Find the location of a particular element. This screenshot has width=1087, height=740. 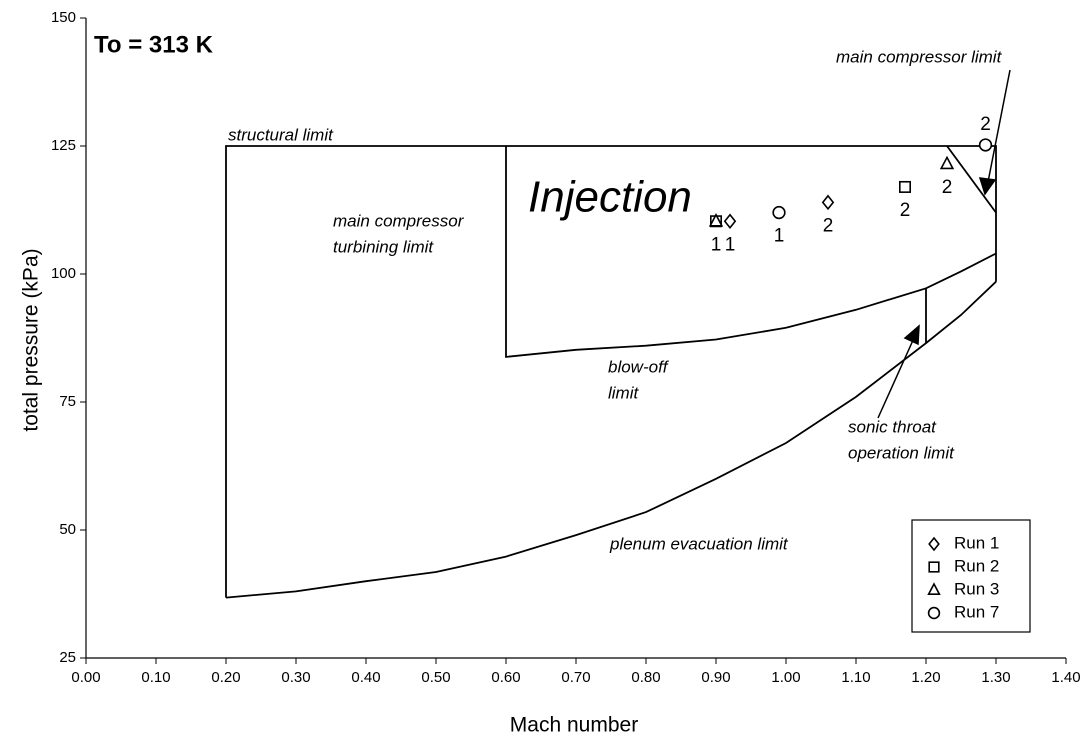

y-tick-label: 125 is located at coordinates (63, 145).